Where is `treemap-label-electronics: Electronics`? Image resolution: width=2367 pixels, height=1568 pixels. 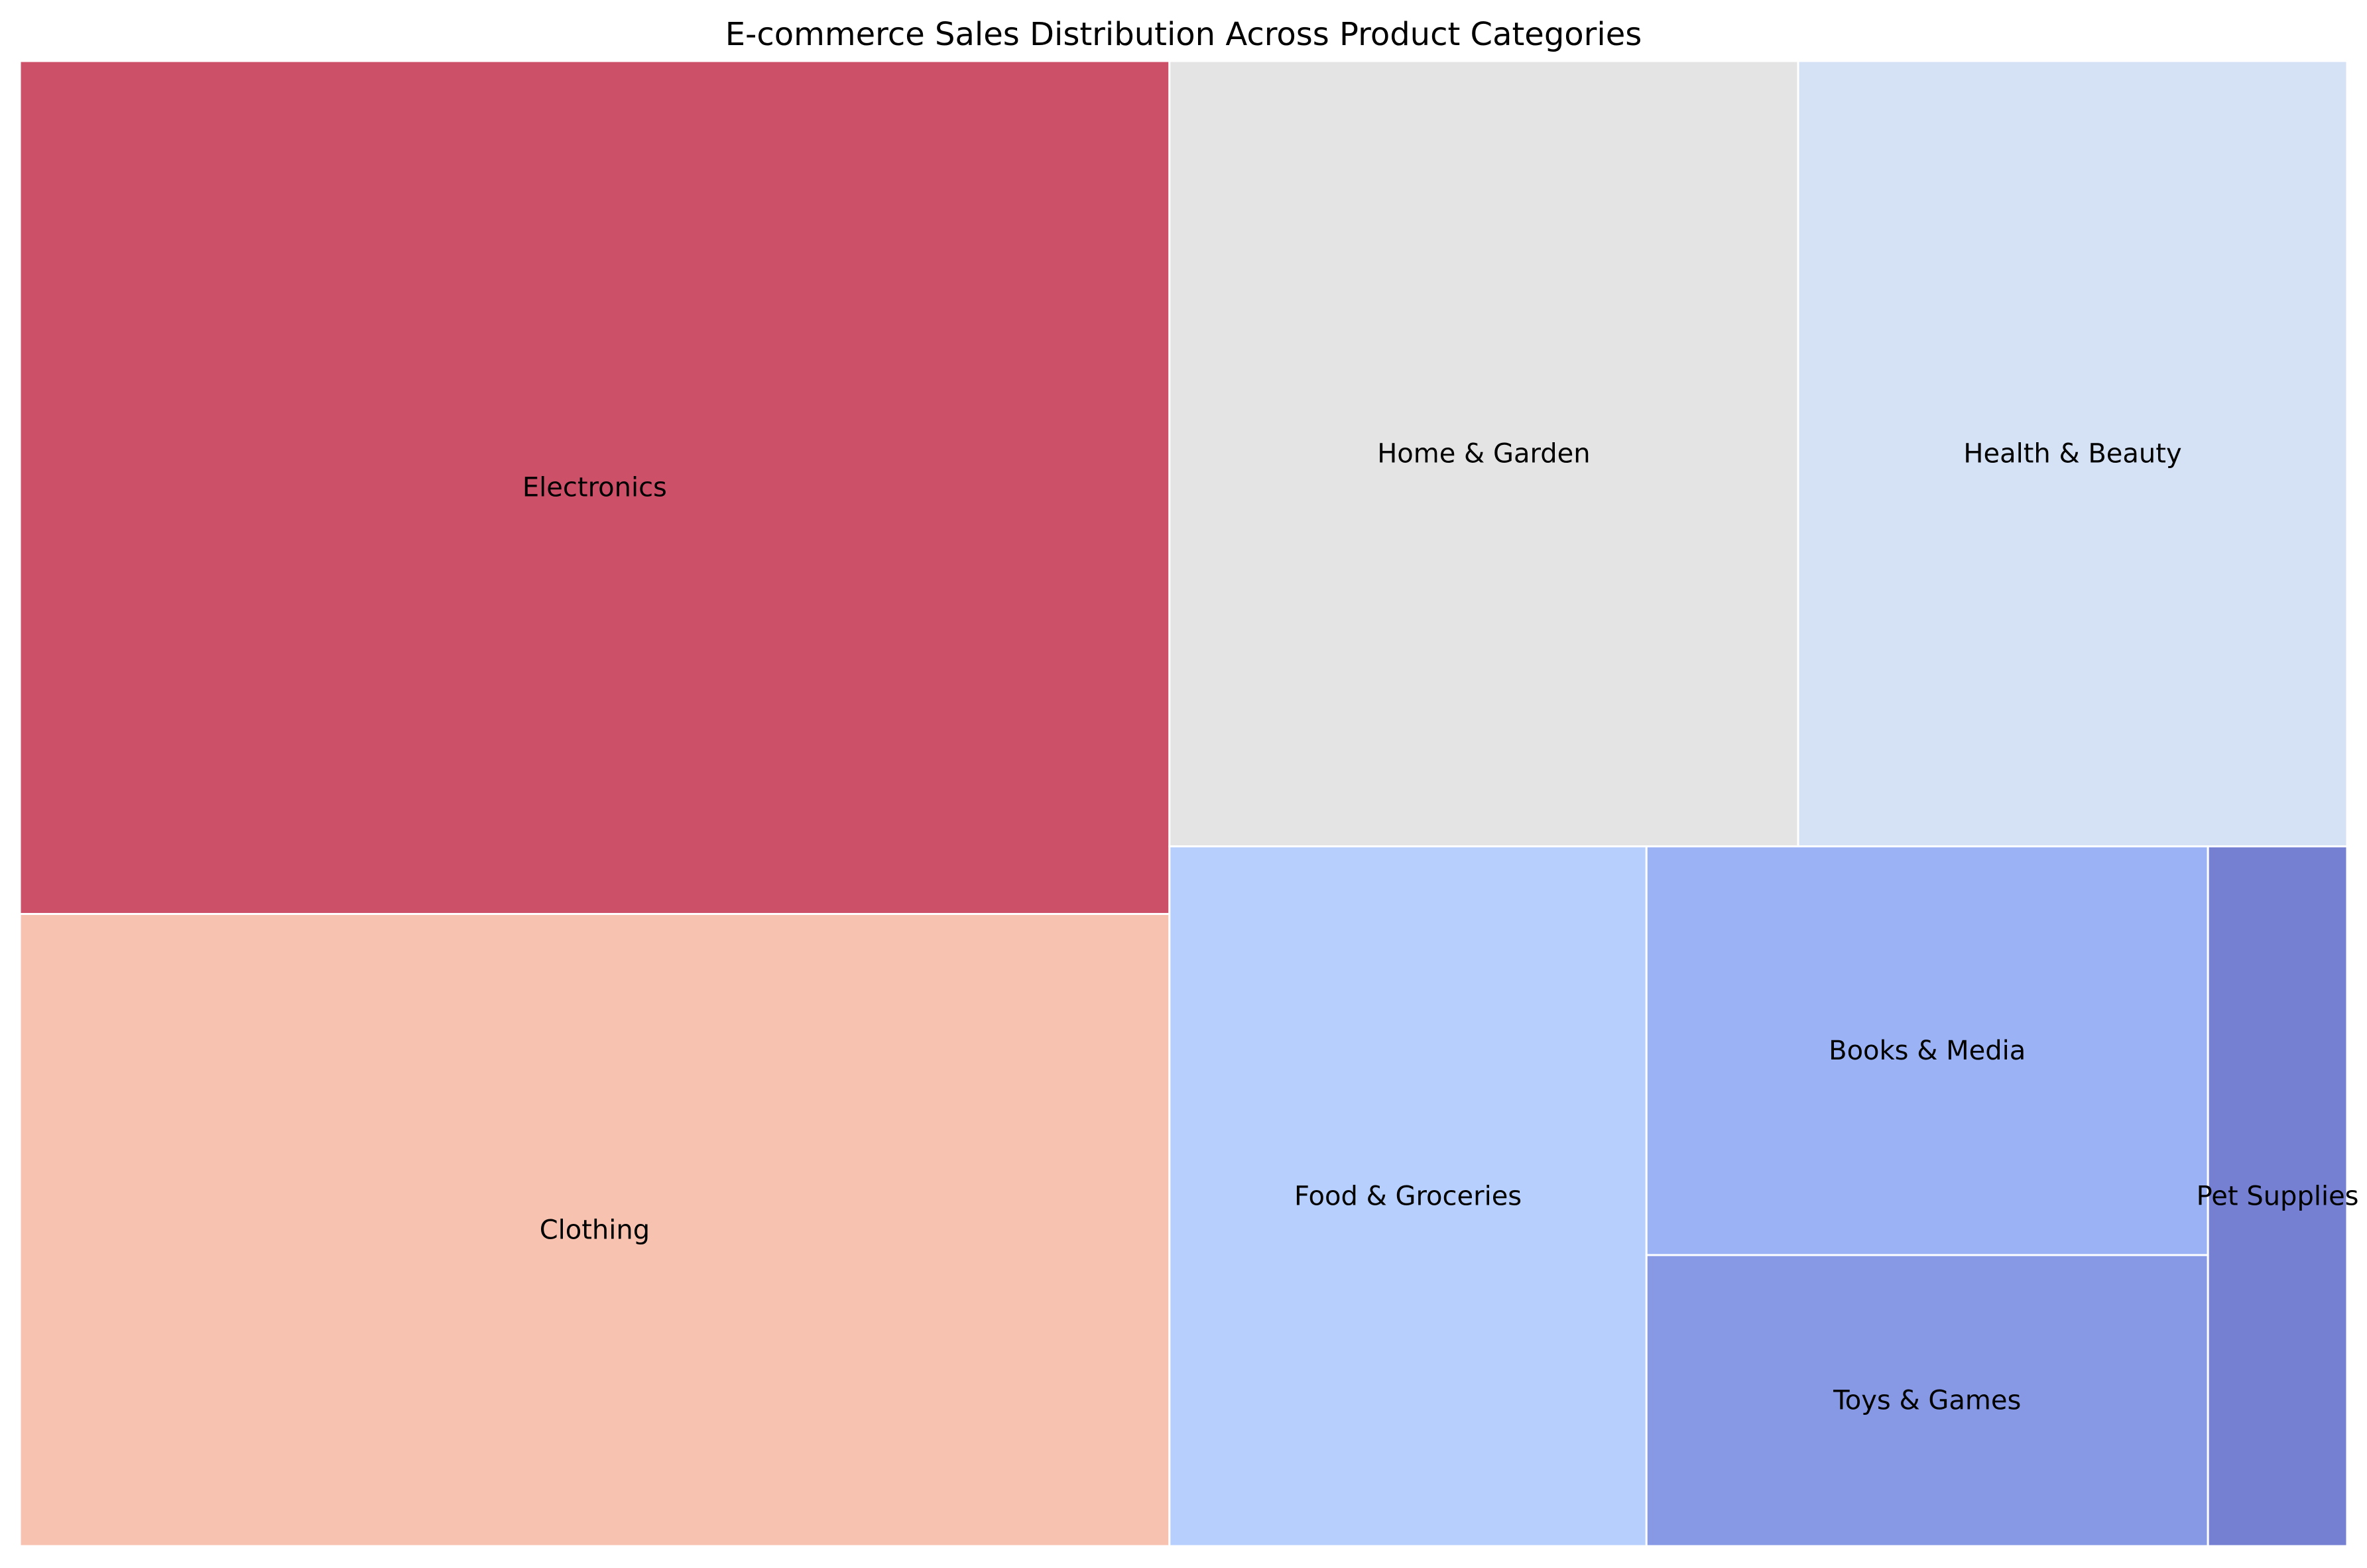
treemap-label-electronics: Electronics is located at coordinates (594, 487).